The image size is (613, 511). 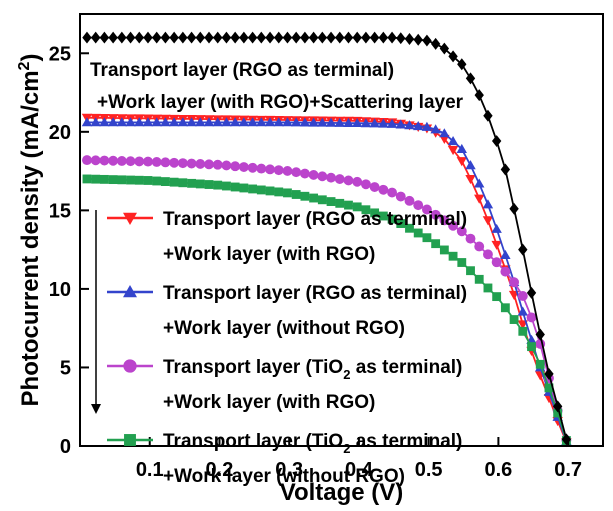 I want to click on x-tick-label: 0.6, so click(x=498, y=470).